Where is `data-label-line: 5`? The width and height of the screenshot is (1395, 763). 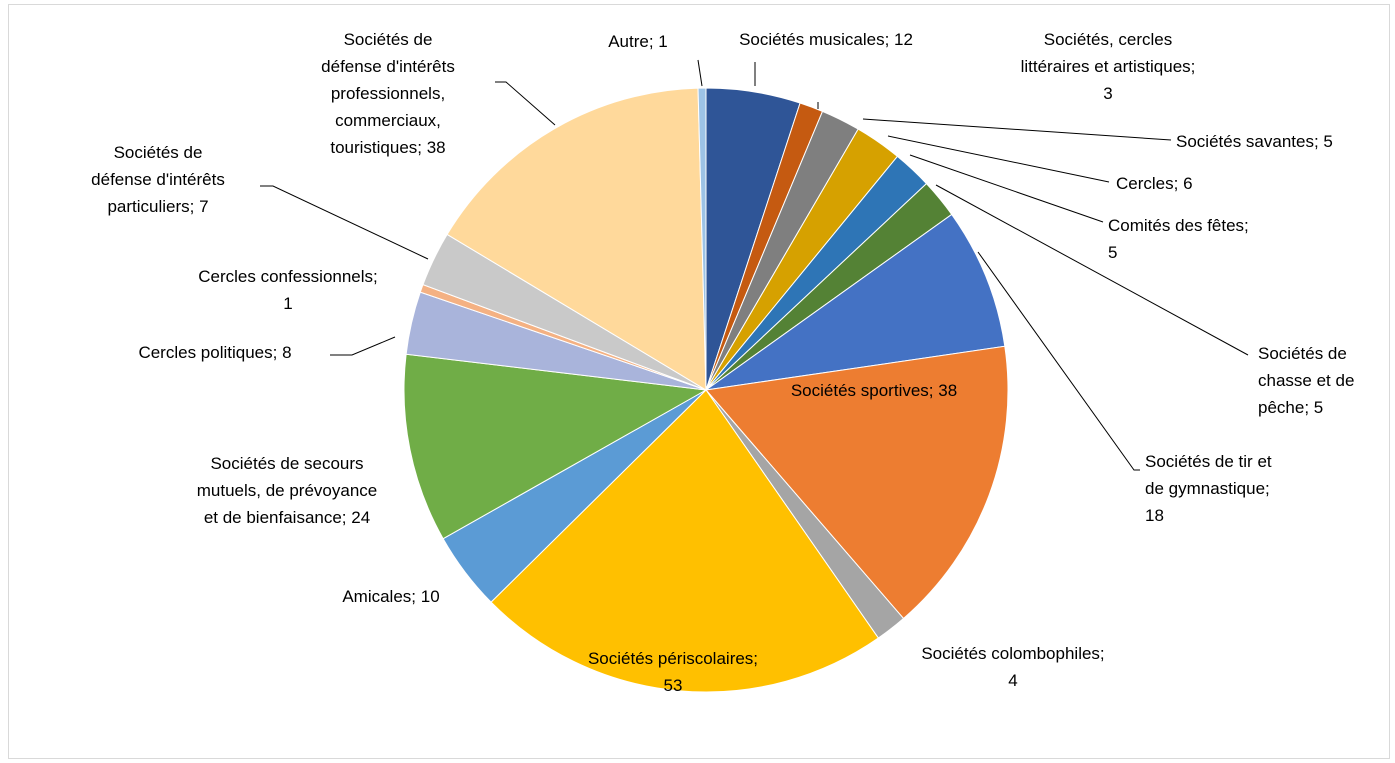
data-label-line: 5 is located at coordinates (1112, 252).